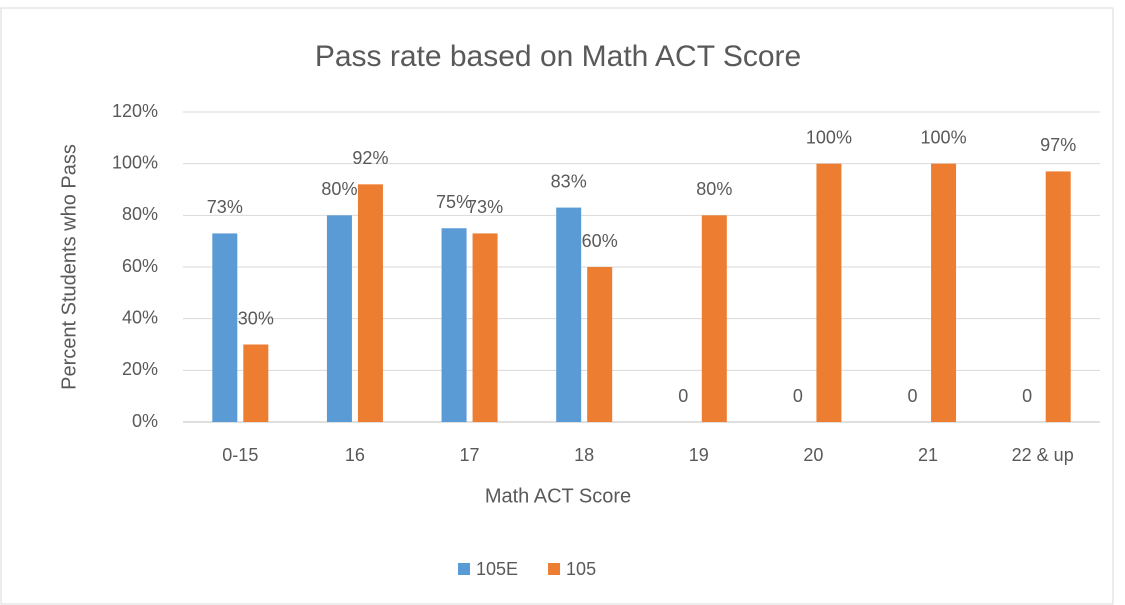 Image resolution: width=1125 pixels, height=605 pixels. What do you see at coordinates (581, 569) in the screenshot?
I see `legend-label: 105` at bounding box center [581, 569].